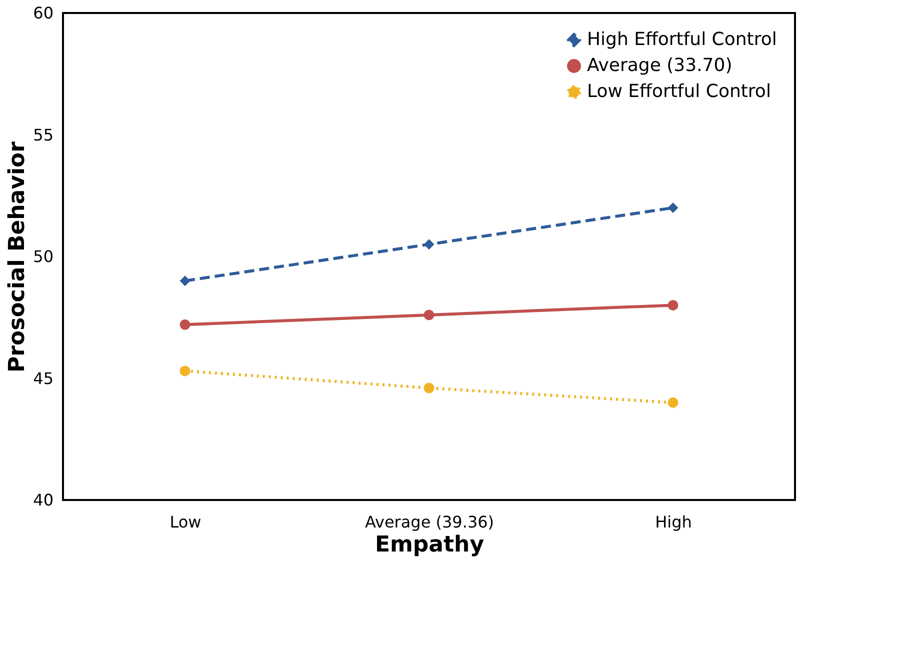 The width and height of the screenshot is (910, 650). I want to click on y-axis-title: Prosocial Behavior, so click(17, 256).